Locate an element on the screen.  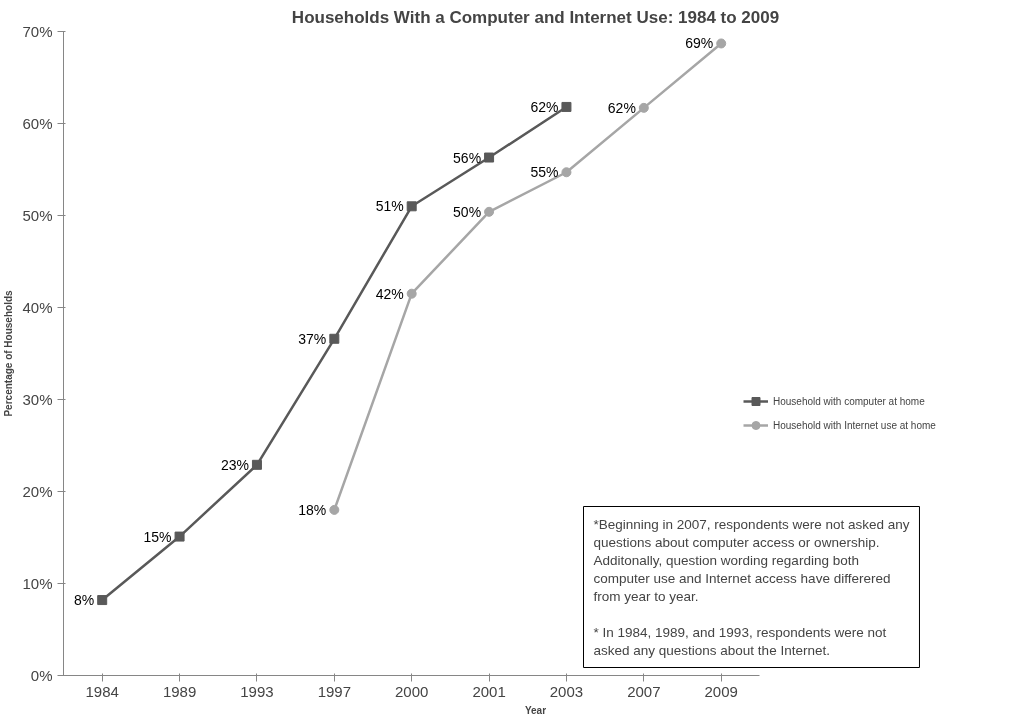
data-label: 18% is located at coordinates (312, 509).